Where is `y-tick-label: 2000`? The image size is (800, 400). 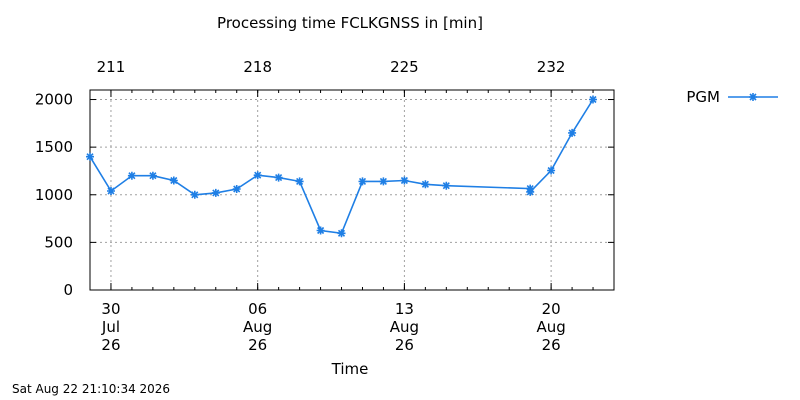 y-tick-label: 2000 is located at coordinates (54, 100).